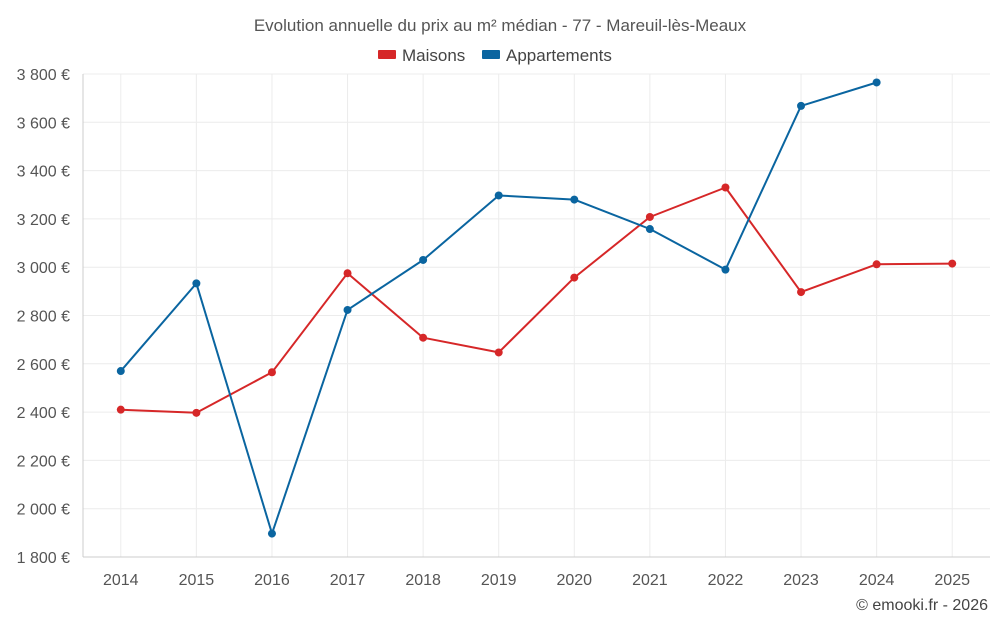  Describe the element at coordinates (559, 55) in the screenshot. I see `legend-label-appartements: Appartements` at that location.